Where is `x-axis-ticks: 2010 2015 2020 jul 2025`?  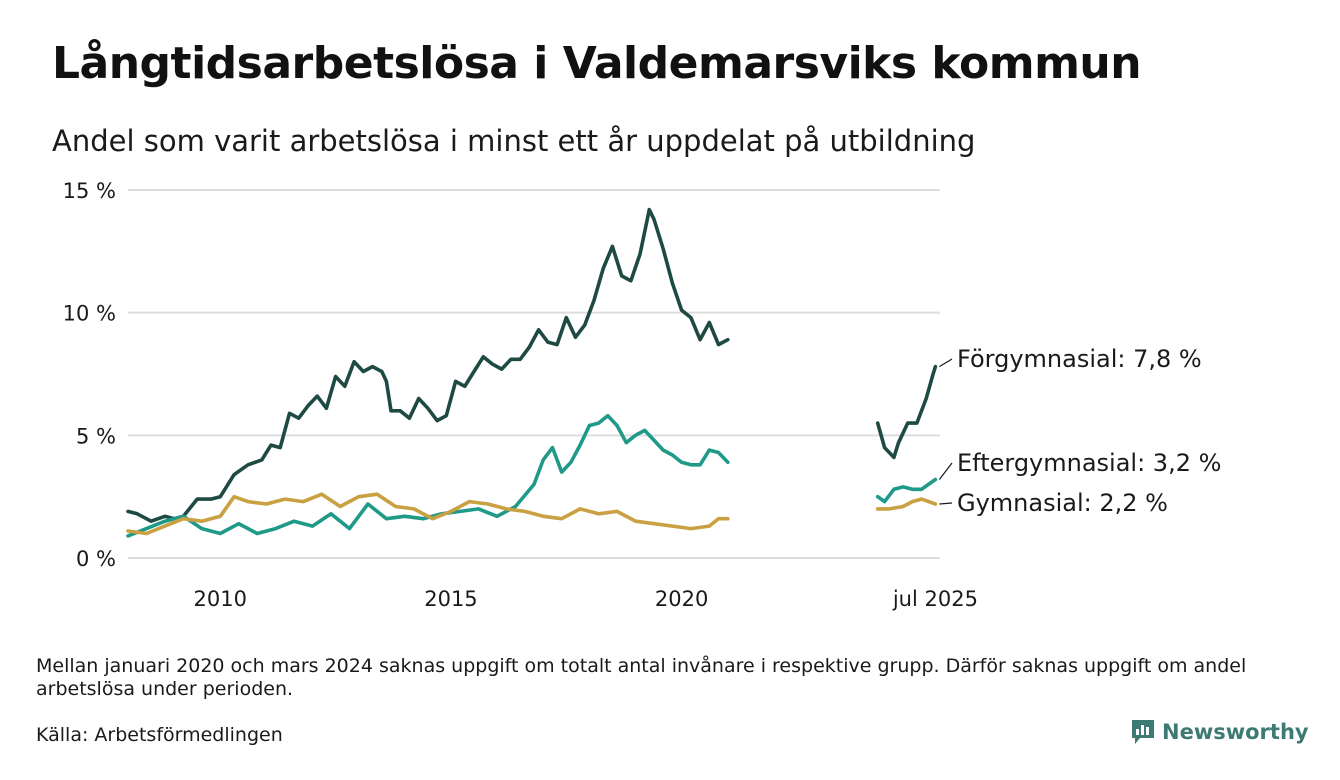
x-axis-ticks: 2010 2015 2020 jul 2025 is located at coordinates (586, 599).